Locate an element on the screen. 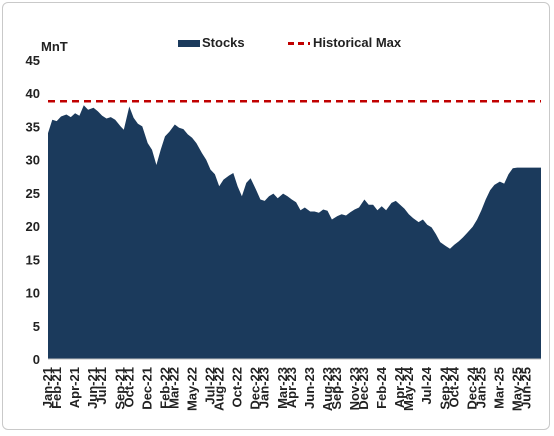 The image size is (554, 436). x-tick-label-oct-22: Oct-22 is located at coordinates (237, 387).